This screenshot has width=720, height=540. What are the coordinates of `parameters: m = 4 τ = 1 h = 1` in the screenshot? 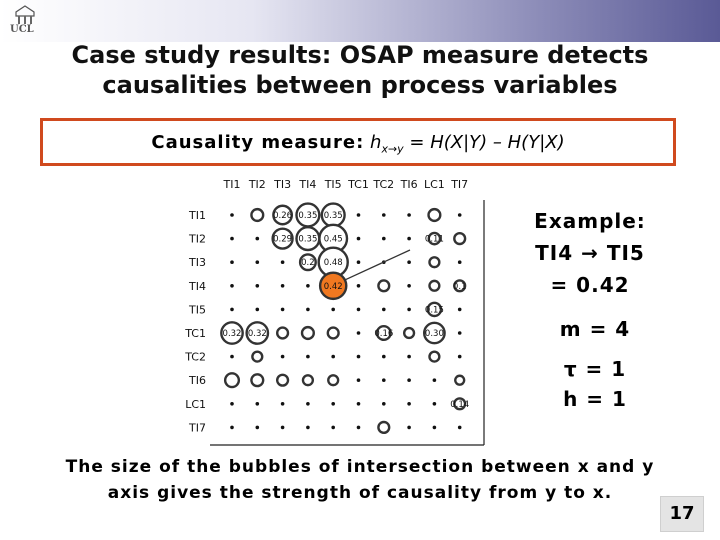 It's located at (595, 364).